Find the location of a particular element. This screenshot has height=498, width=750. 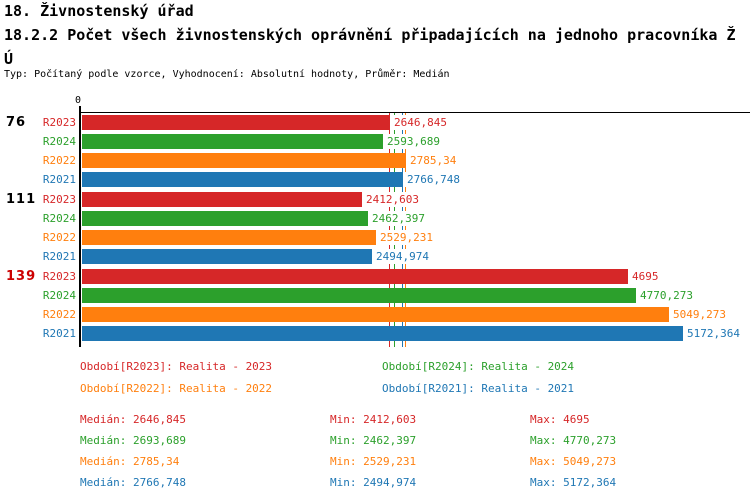

bar-value-label: 5172,364 is located at coordinates (713, 333).